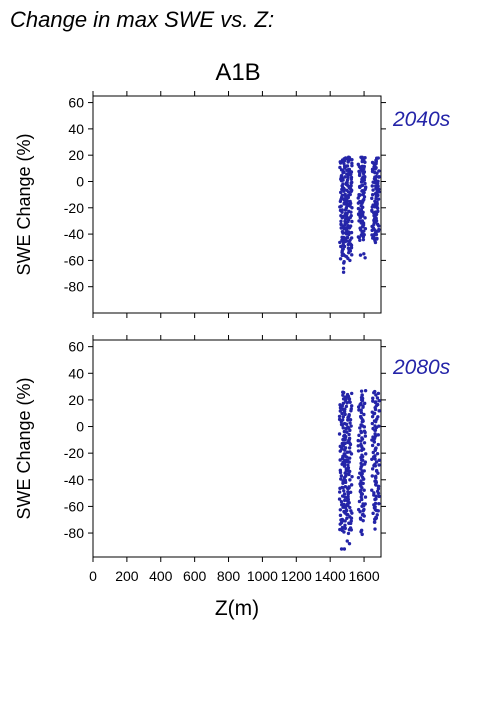 Image resolution: width=501 pixels, height=709 pixels. I want to click on y-tick-label: 40, so click(76, 373).